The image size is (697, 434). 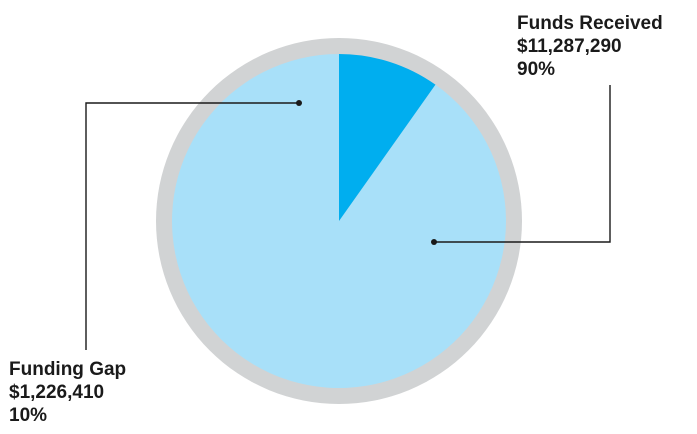 What do you see at coordinates (434, 242) in the screenshot?
I see `funds-received-leader-dot` at bounding box center [434, 242].